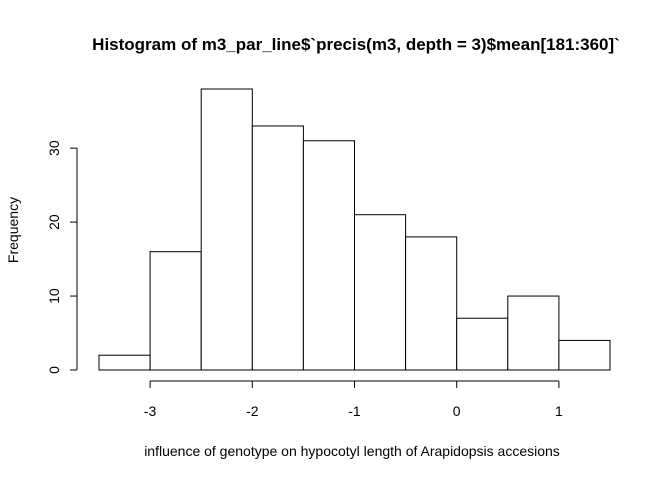 This screenshot has height=480, width=672. I want to click on x-tick-label: 1, so click(559, 411).